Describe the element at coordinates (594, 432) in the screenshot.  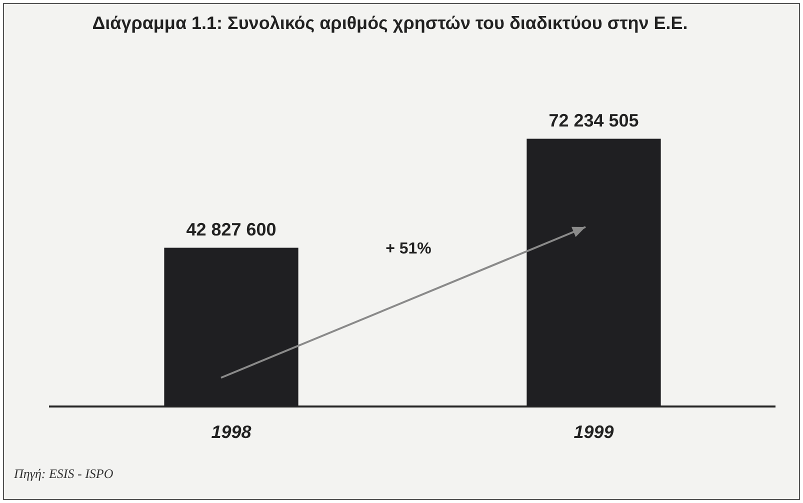
I see `x-tick-label: 1999` at that location.